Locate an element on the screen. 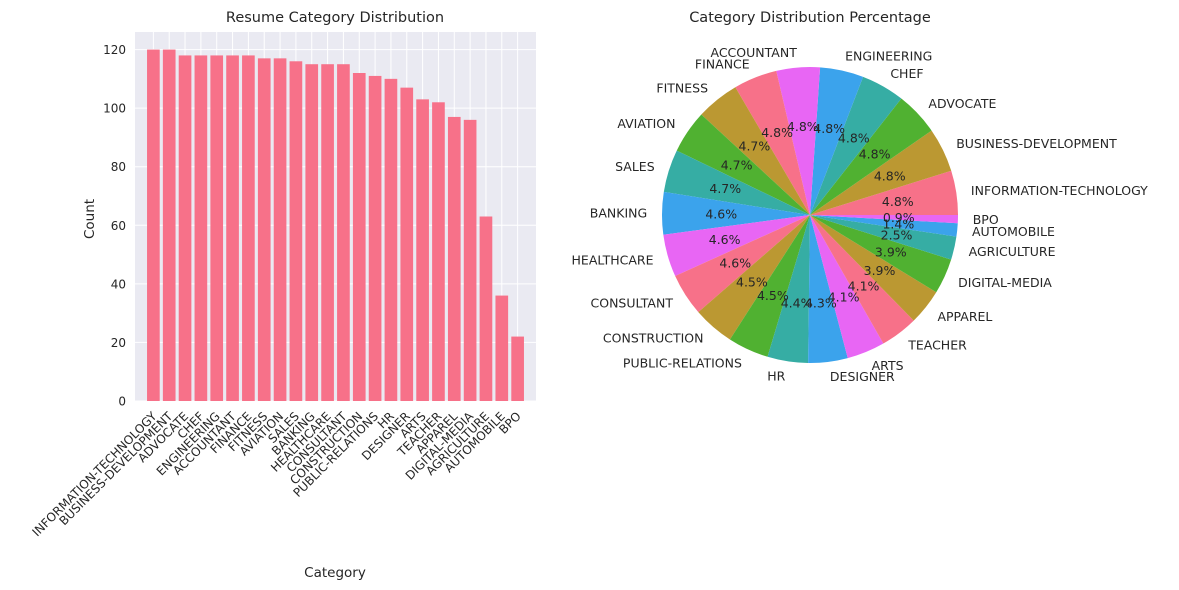  pie-percent-label: 2.5% is located at coordinates (897, 234).